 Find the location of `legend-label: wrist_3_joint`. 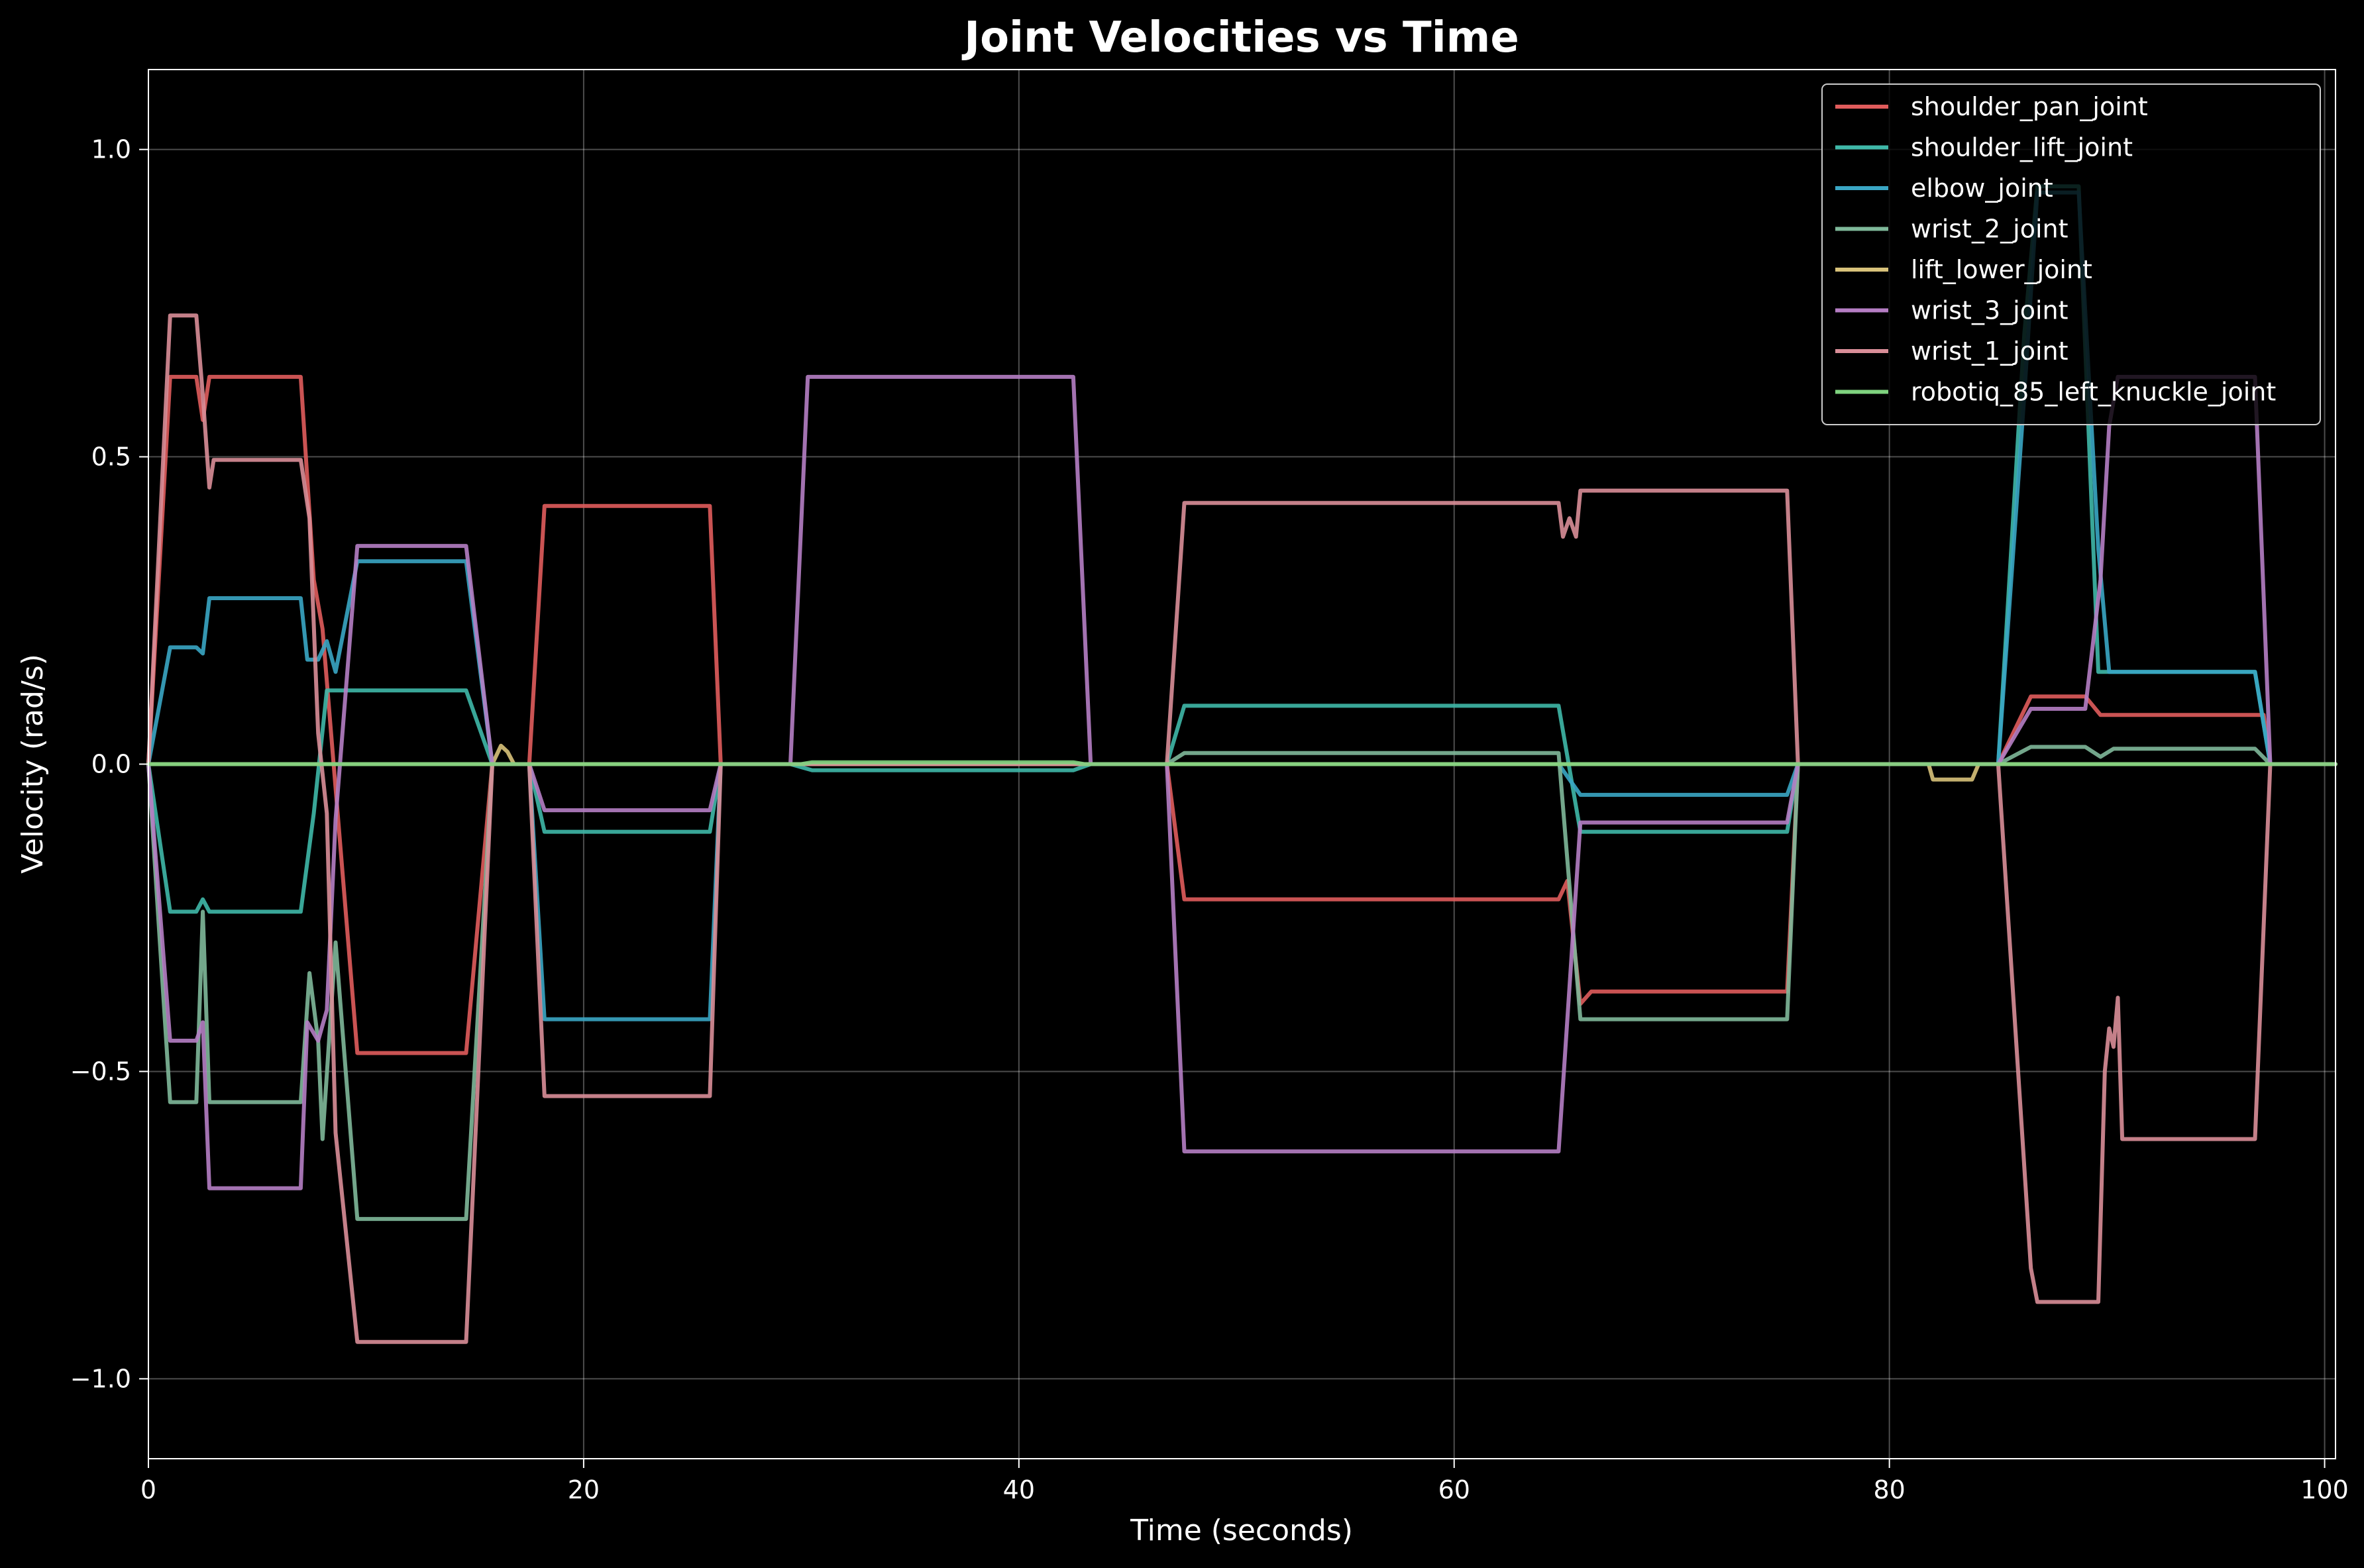

legend-label: wrist_3_joint is located at coordinates (1989, 310).